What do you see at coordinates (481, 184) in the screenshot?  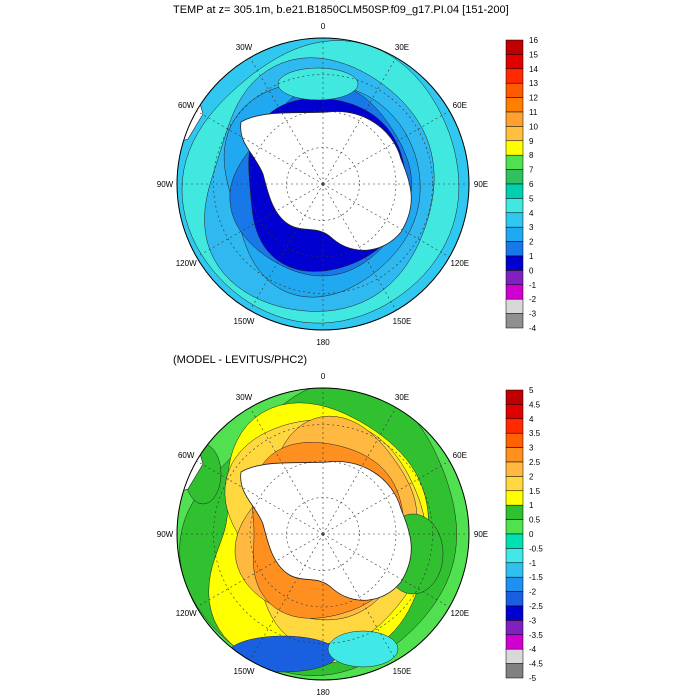 I see `longitude-label: 90E` at bounding box center [481, 184].